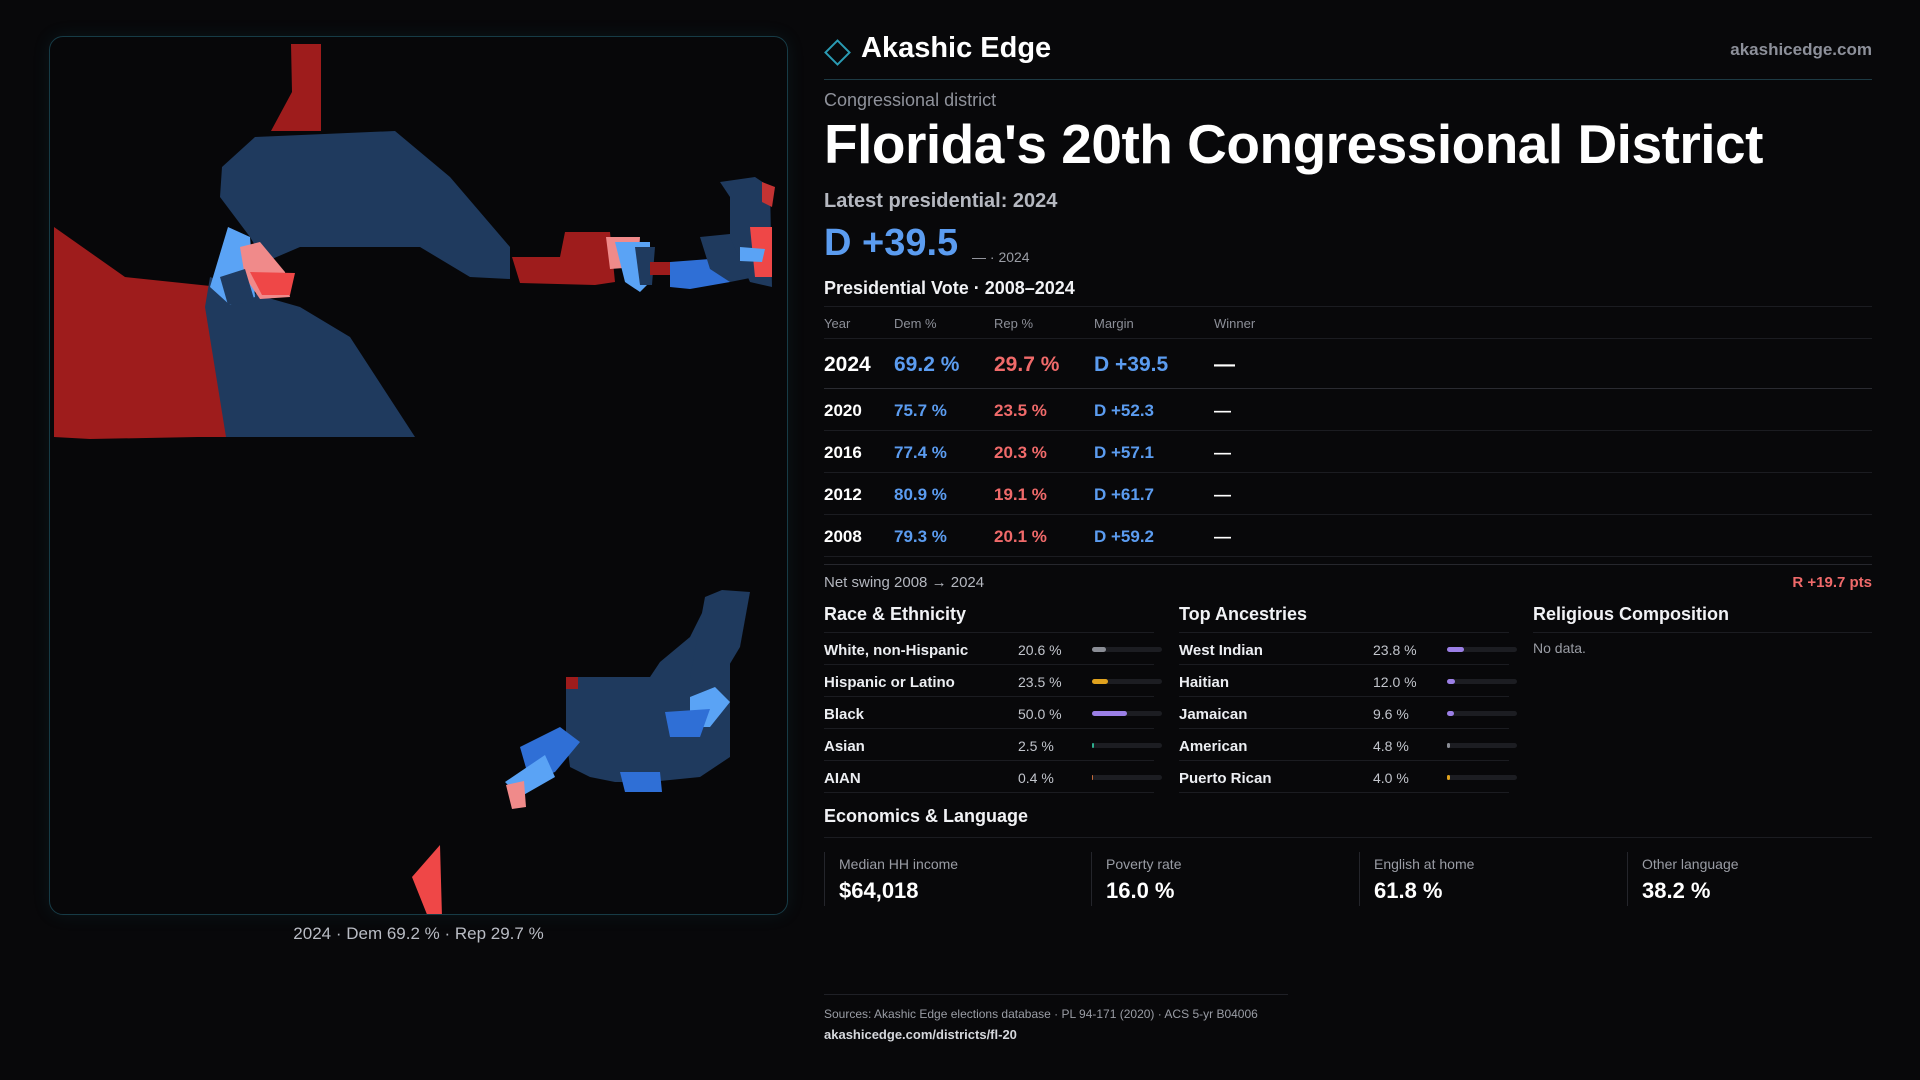  Describe the element at coordinates (1395, 650) in the screenshot. I see `ancestry-value: 23.8 %` at that location.